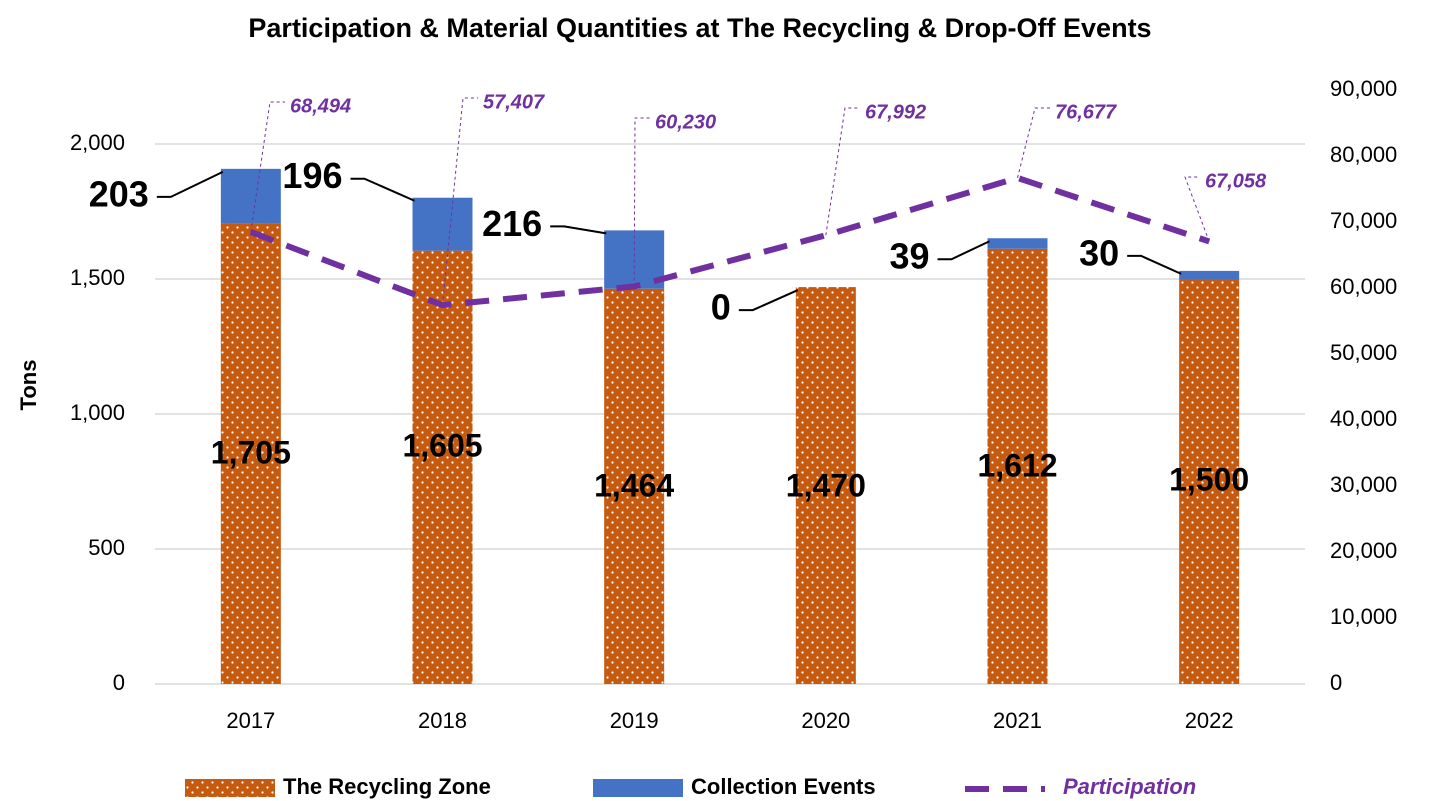 This screenshot has width=1436, height=801. I want to click on y-axis-label: Tons, so click(28, 385).